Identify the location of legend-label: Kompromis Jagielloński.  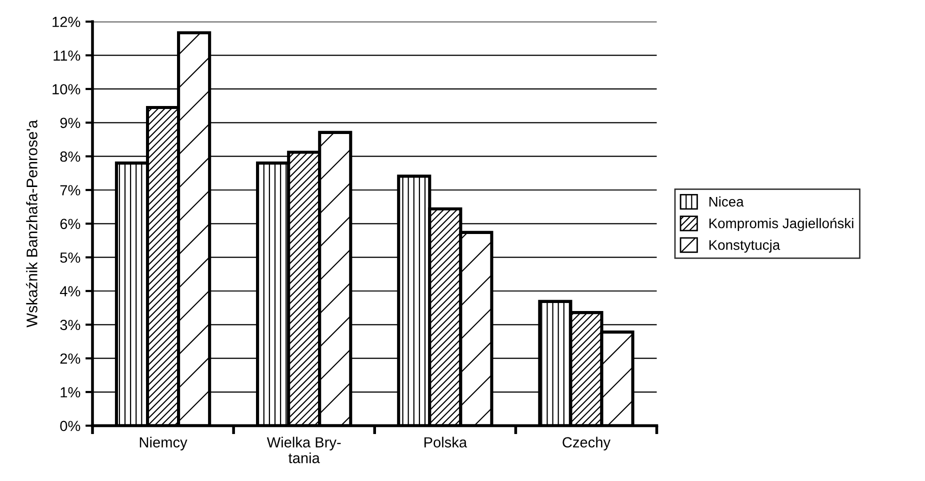
(781, 225).